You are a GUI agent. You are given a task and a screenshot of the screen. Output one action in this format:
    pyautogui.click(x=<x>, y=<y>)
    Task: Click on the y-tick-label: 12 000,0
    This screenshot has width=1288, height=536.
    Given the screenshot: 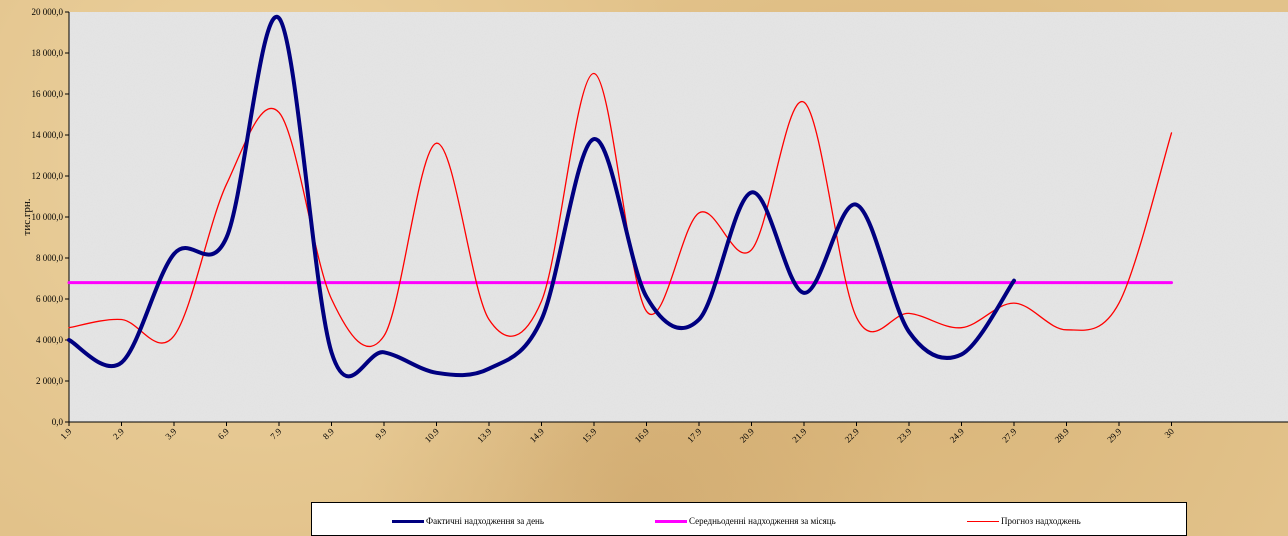 What is the action you would take?
    pyautogui.click(x=48, y=176)
    